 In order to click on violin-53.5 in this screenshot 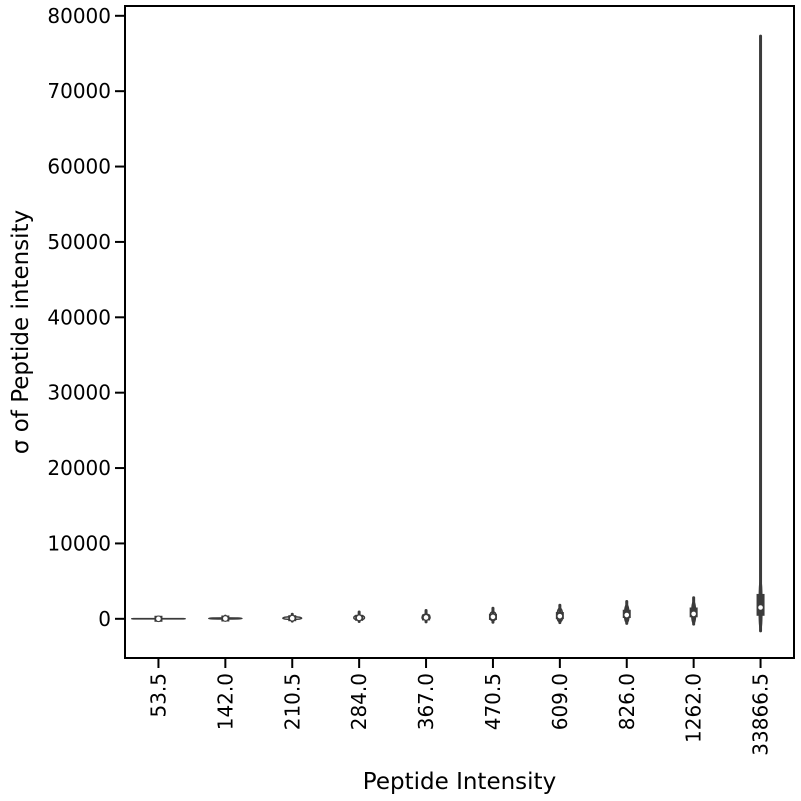, I will do `click(158, 619)`.